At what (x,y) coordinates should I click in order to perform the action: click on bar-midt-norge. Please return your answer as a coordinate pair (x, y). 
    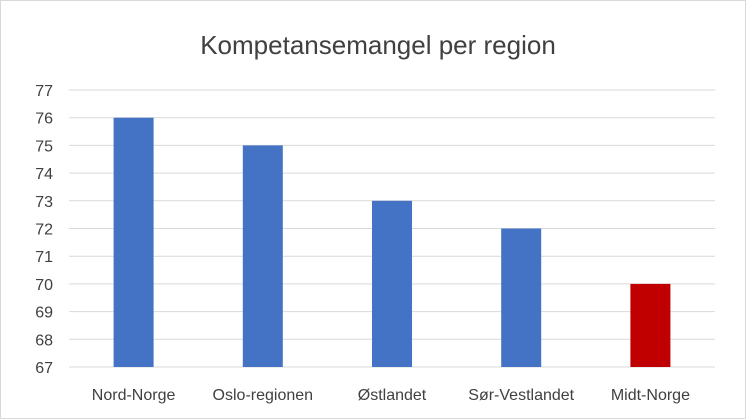
    Looking at the image, I should click on (650, 325).